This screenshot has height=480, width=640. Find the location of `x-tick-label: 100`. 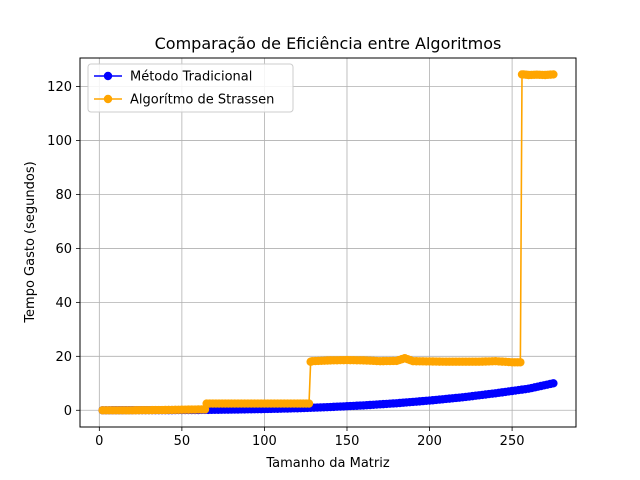

x-tick-label: 100 is located at coordinates (264, 441).